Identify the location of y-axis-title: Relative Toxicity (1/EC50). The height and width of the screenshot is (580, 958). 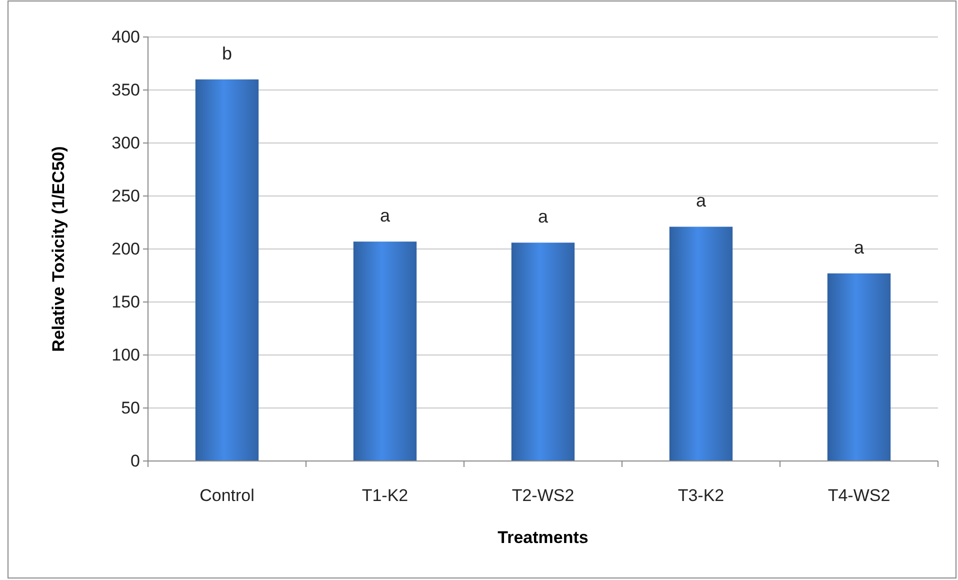
(58, 249).